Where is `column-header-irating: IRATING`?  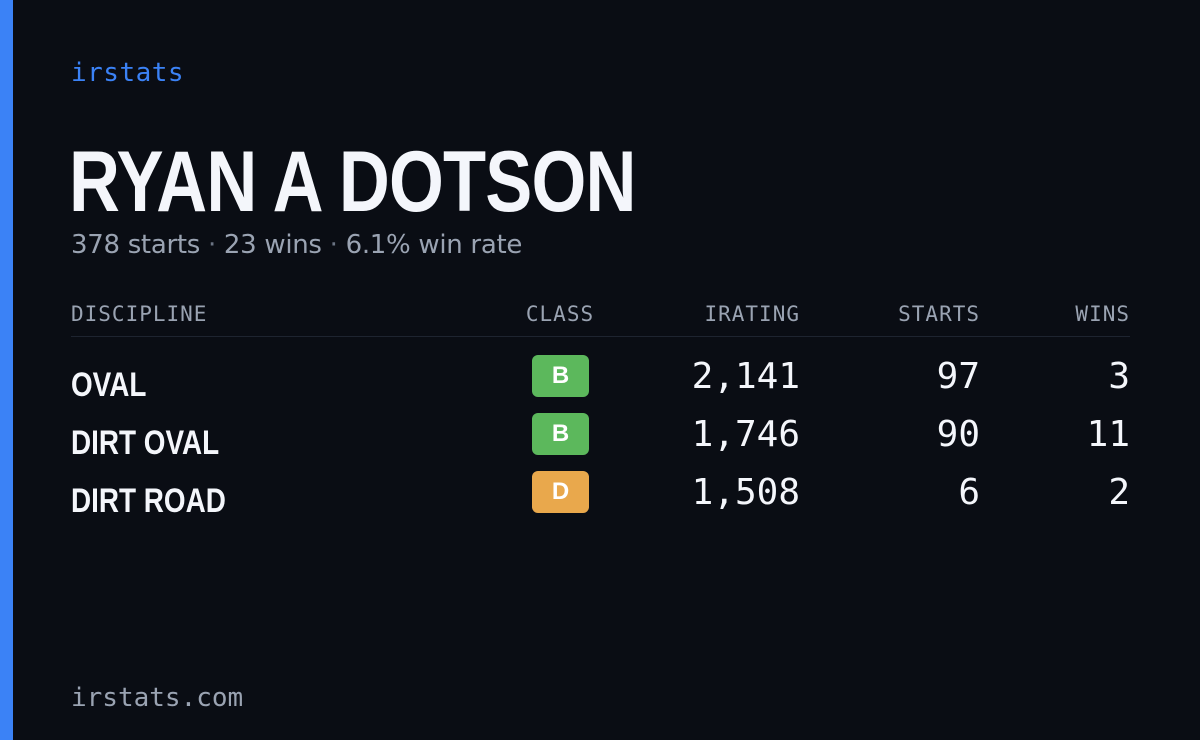
column-header-irating: IRATING is located at coordinates (752, 314).